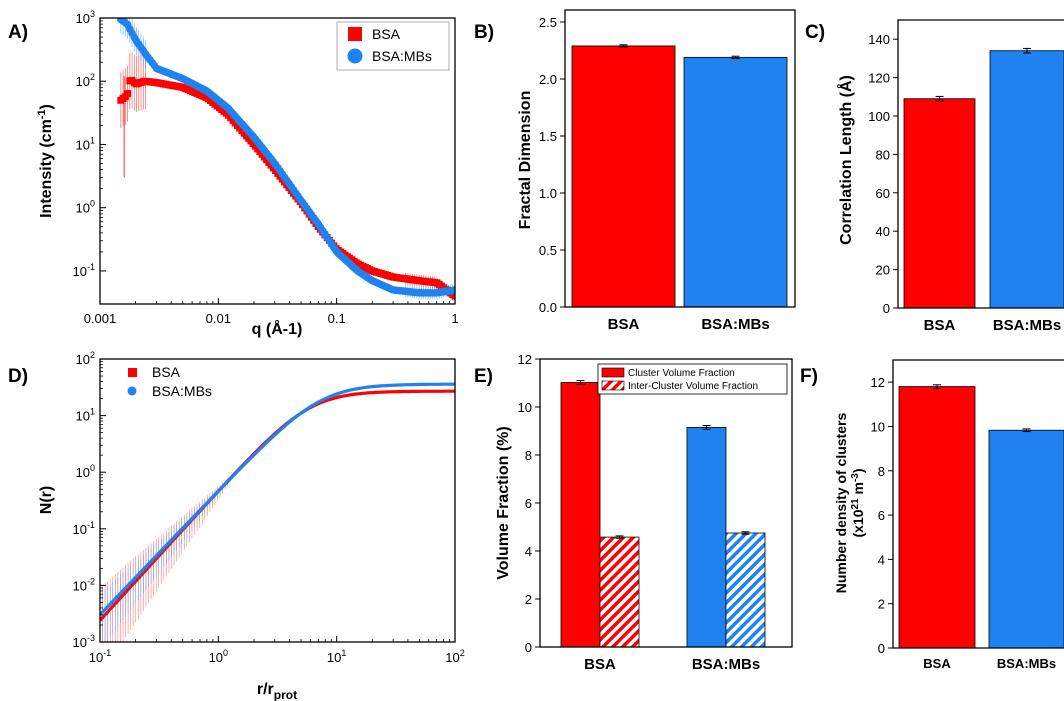 This screenshot has width=1064, height=701. I want to click on panel-a-data, so click(286, 160).